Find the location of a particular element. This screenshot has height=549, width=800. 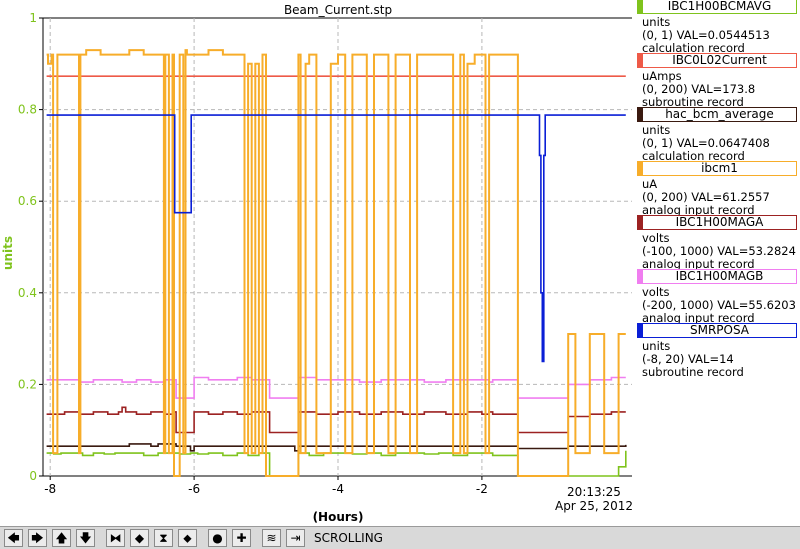

toolbar: SCROLLING 🡄 🡆 🡅 🡇 ⧓ ◆ ⧗ ⬥ ● ✚ ≋ ⇥ is located at coordinates (400, 537).